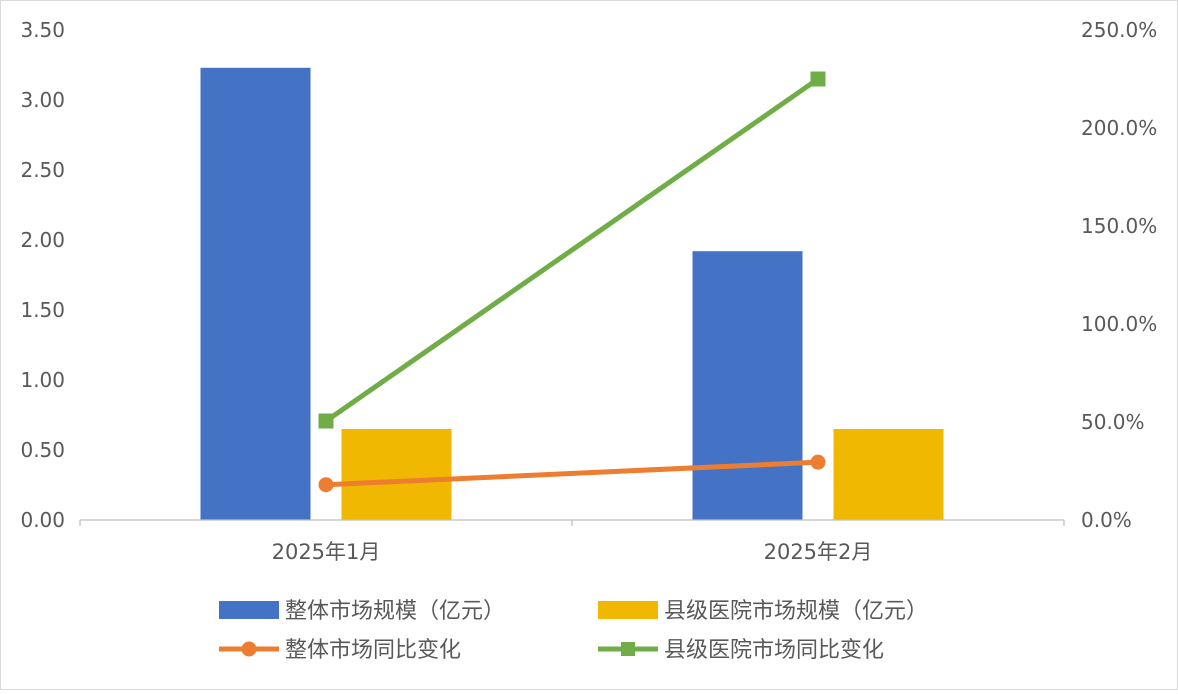 This screenshot has height=694, width=1178. Describe the element at coordinates (818, 462) in the screenshot. I see `marker-s2-c1` at that location.